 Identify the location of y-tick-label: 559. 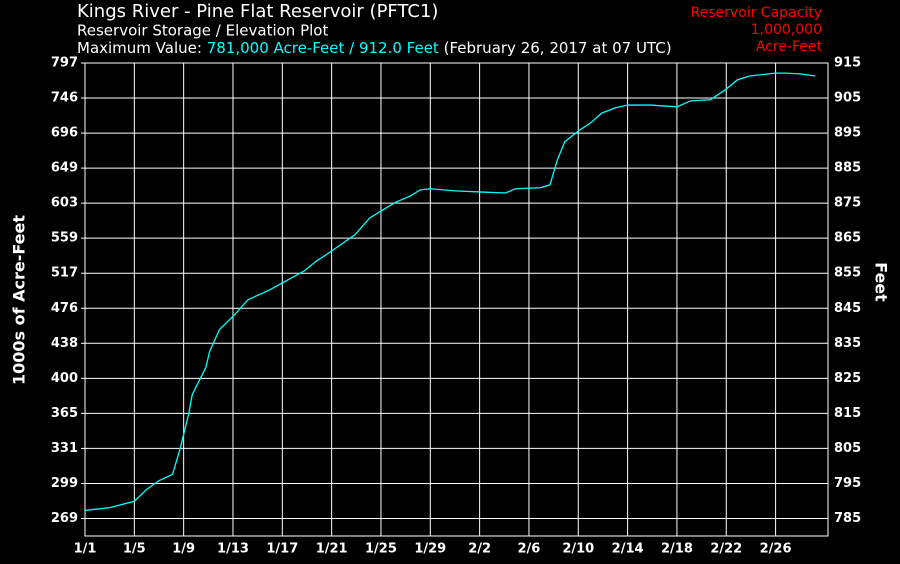
(64, 238).